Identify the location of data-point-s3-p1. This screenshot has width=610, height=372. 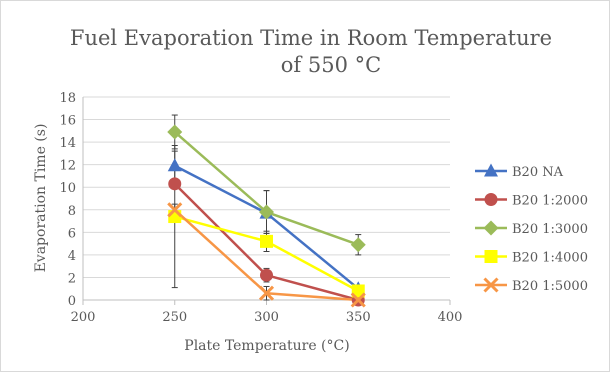
(266, 241).